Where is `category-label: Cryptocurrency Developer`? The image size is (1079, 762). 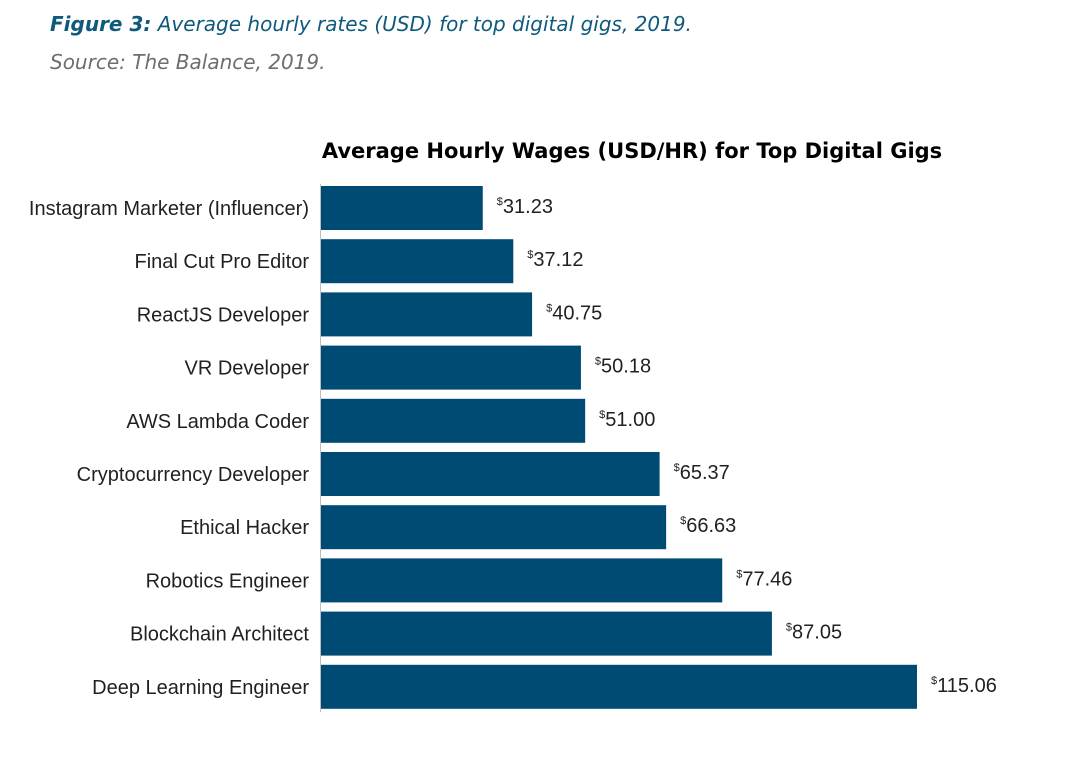
category-label: Cryptocurrency Developer is located at coordinates (193, 475).